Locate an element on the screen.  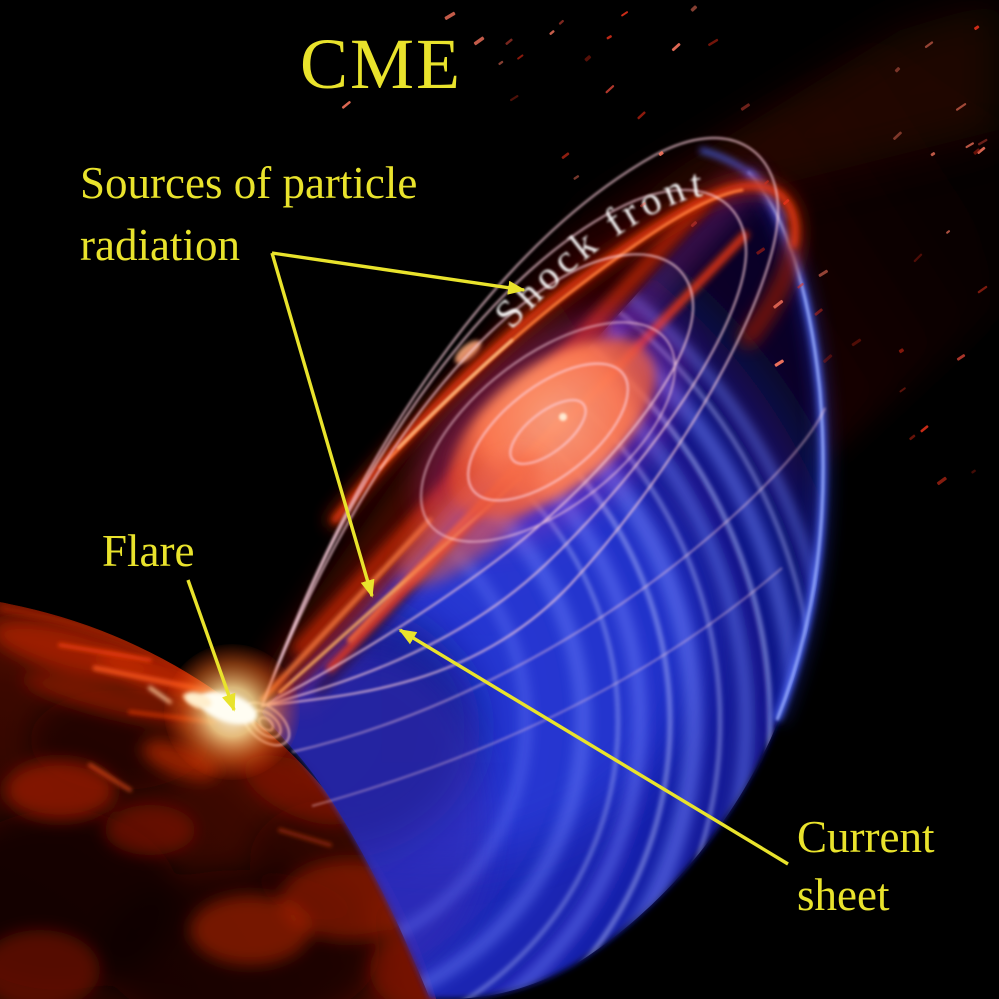
current-sheet-label-line1: Current is located at coordinates (866, 837).